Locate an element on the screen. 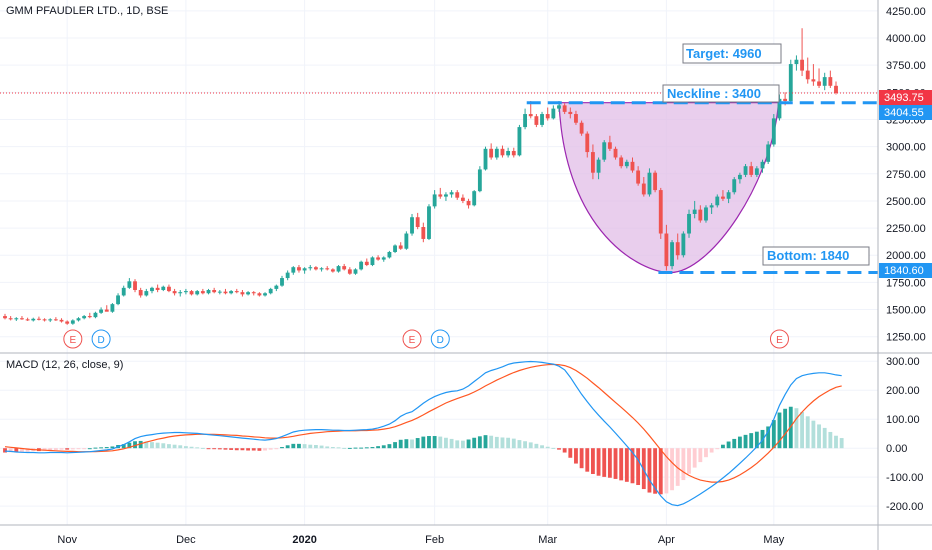  target-annotation: Target: 4960 is located at coordinates (732, 53).